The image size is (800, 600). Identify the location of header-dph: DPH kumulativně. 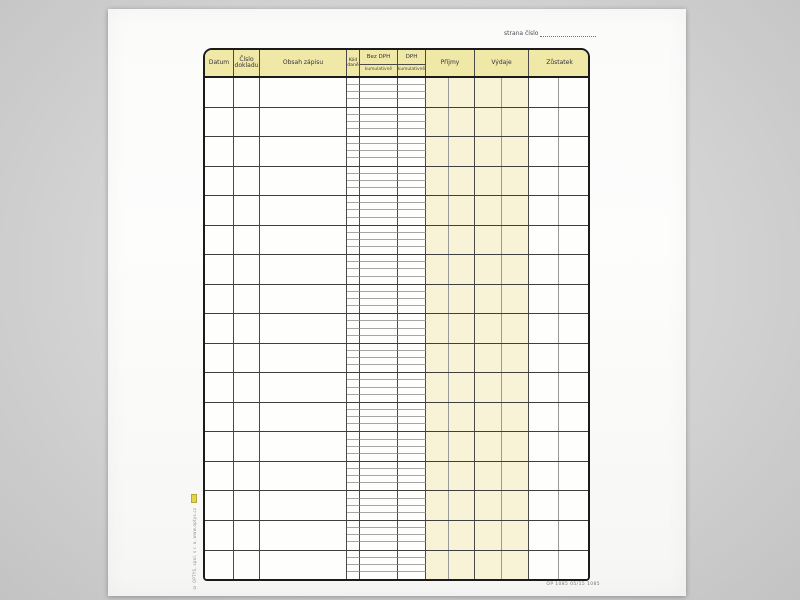
(412, 63).